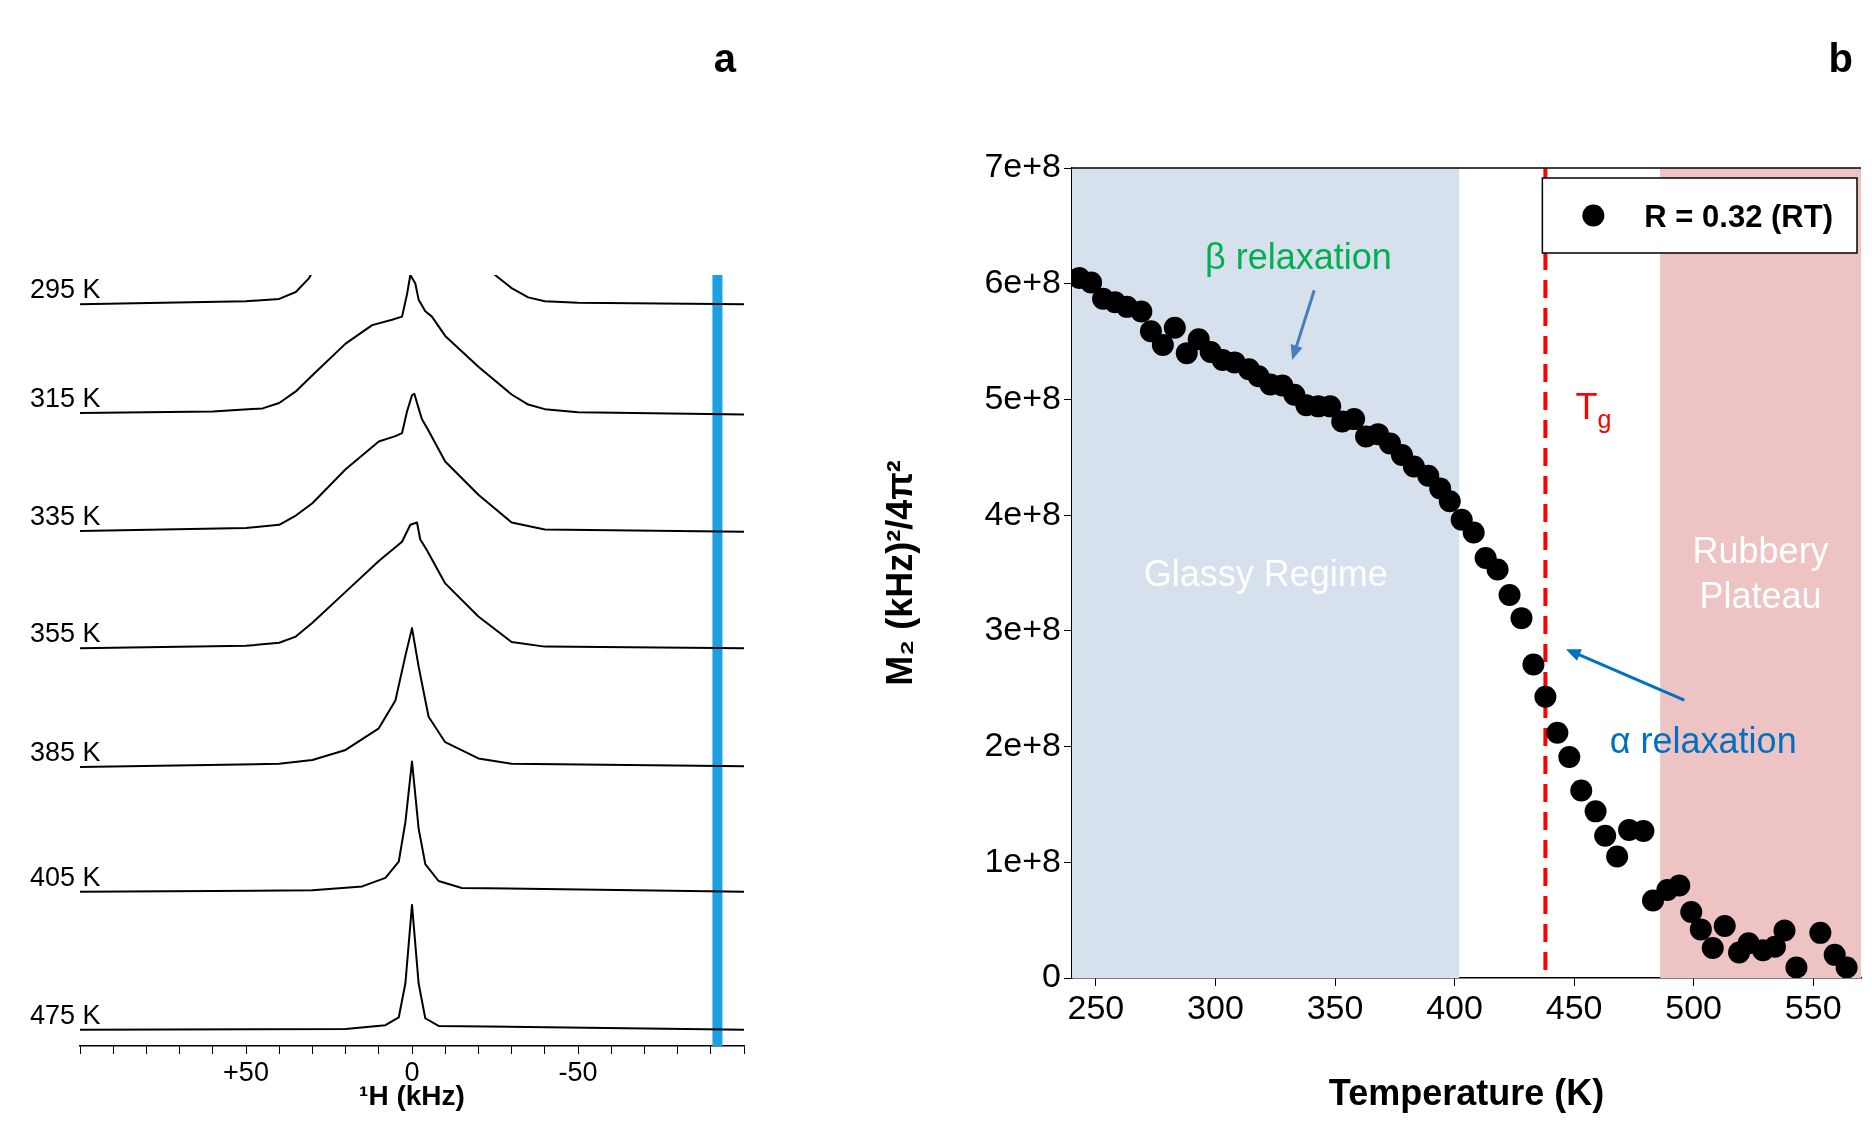  I want to click on chart-title: b, so click(1840, 58).